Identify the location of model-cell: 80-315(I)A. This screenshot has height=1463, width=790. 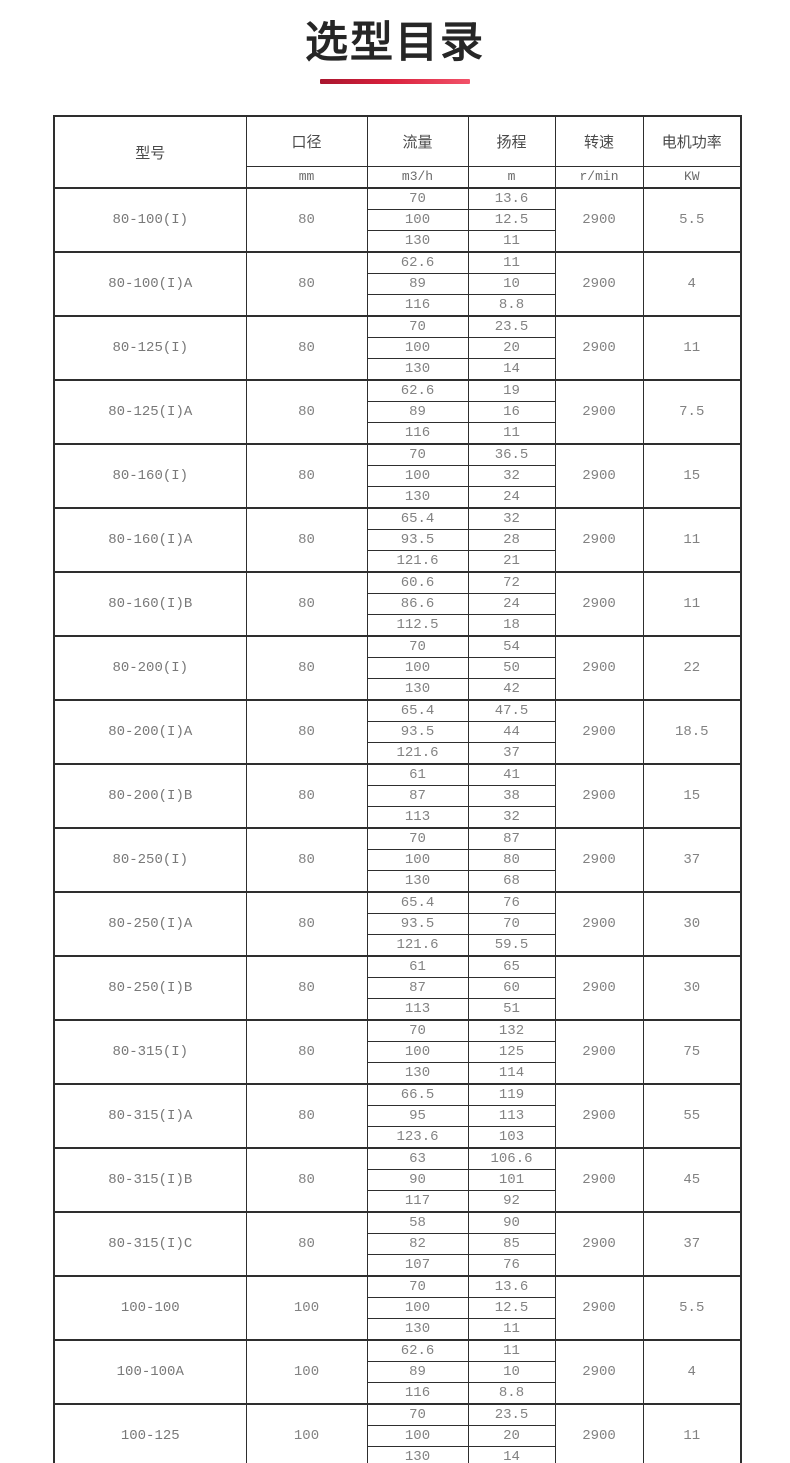
(150, 1116).